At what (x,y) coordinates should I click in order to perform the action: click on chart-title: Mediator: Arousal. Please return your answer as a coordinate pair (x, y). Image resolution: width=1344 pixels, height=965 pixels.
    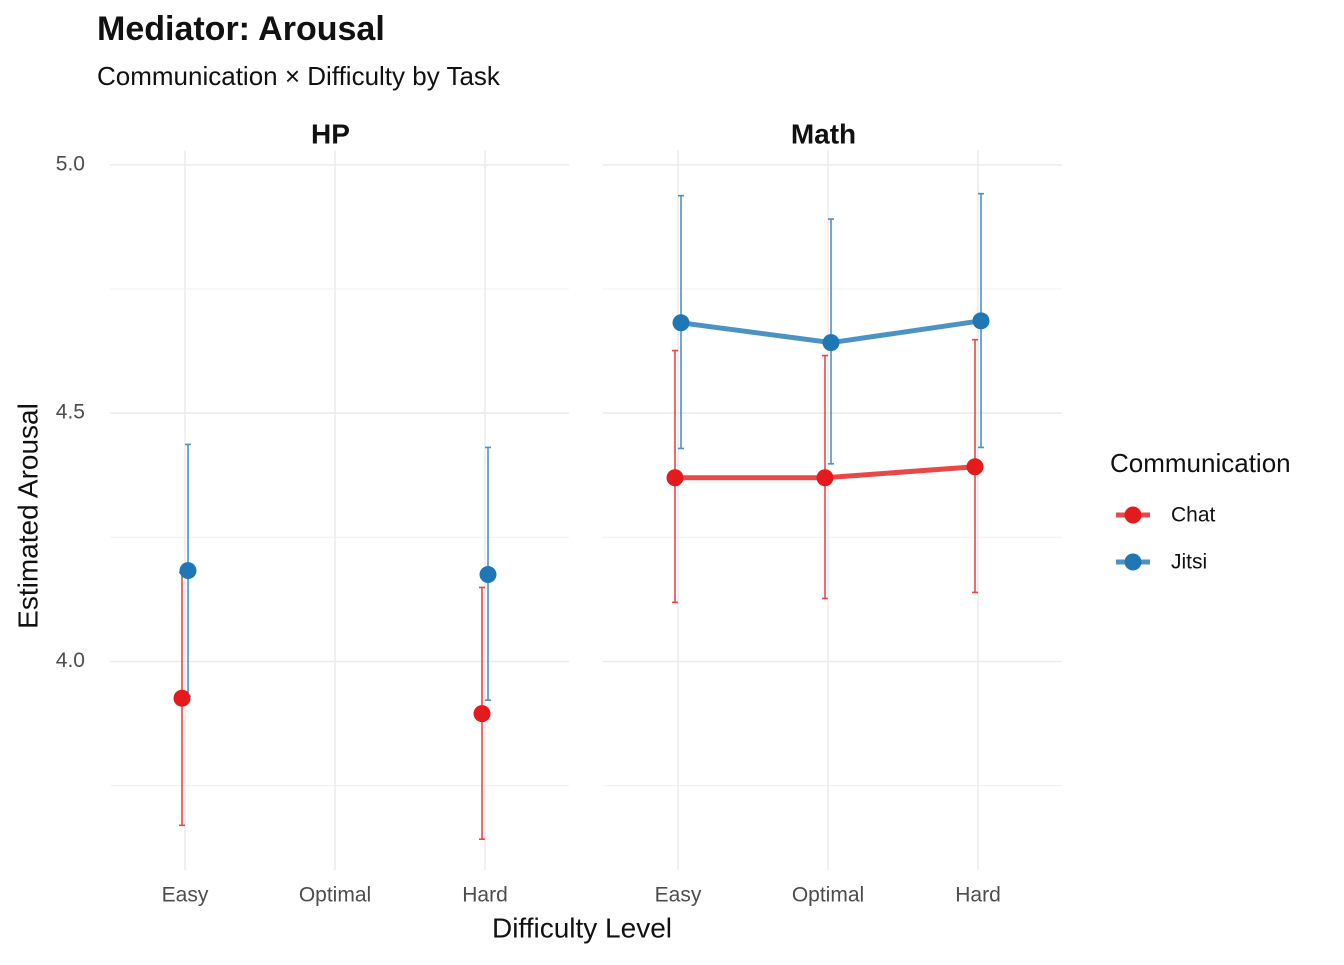
    Looking at the image, I should click on (241, 29).